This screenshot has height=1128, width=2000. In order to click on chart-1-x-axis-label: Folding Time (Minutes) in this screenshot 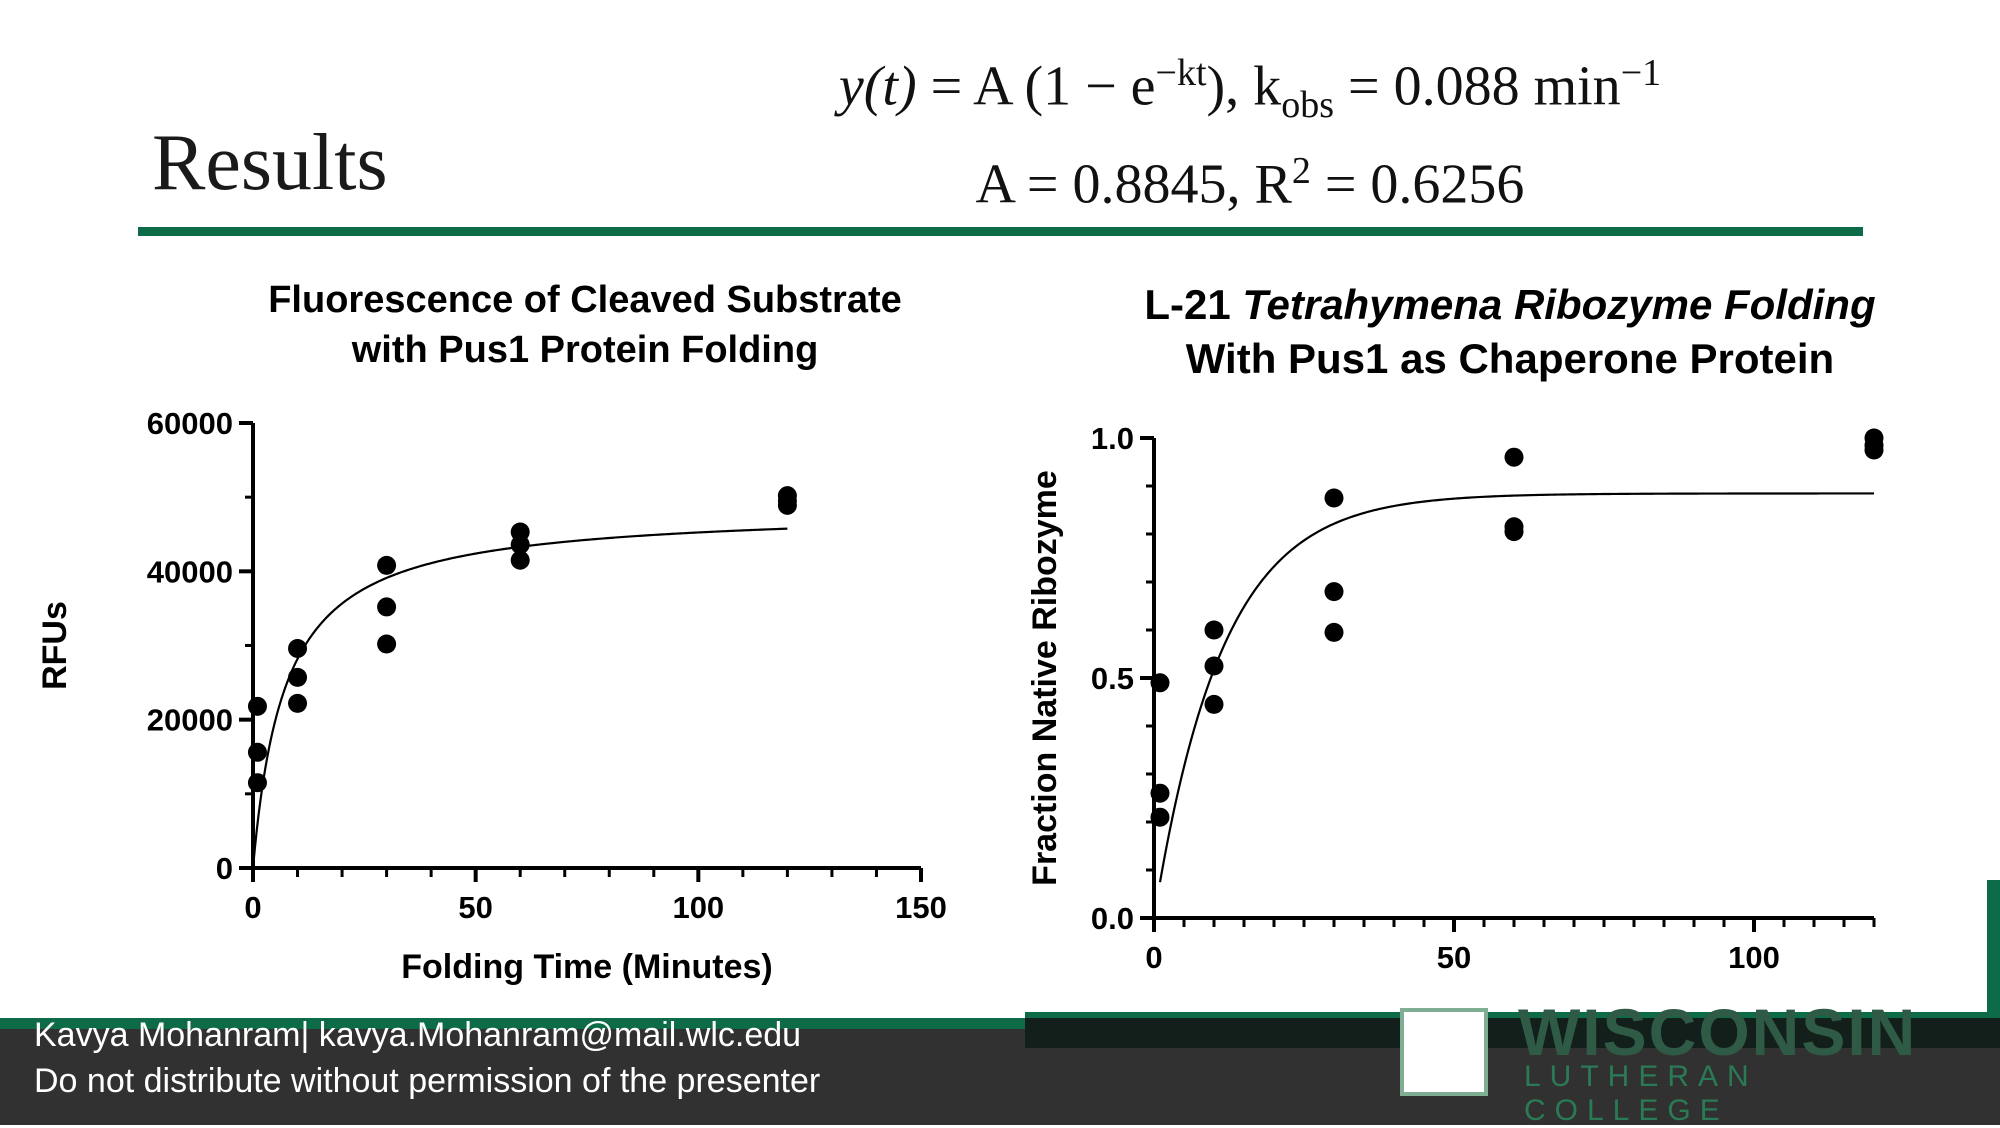, I will do `click(586, 967)`.